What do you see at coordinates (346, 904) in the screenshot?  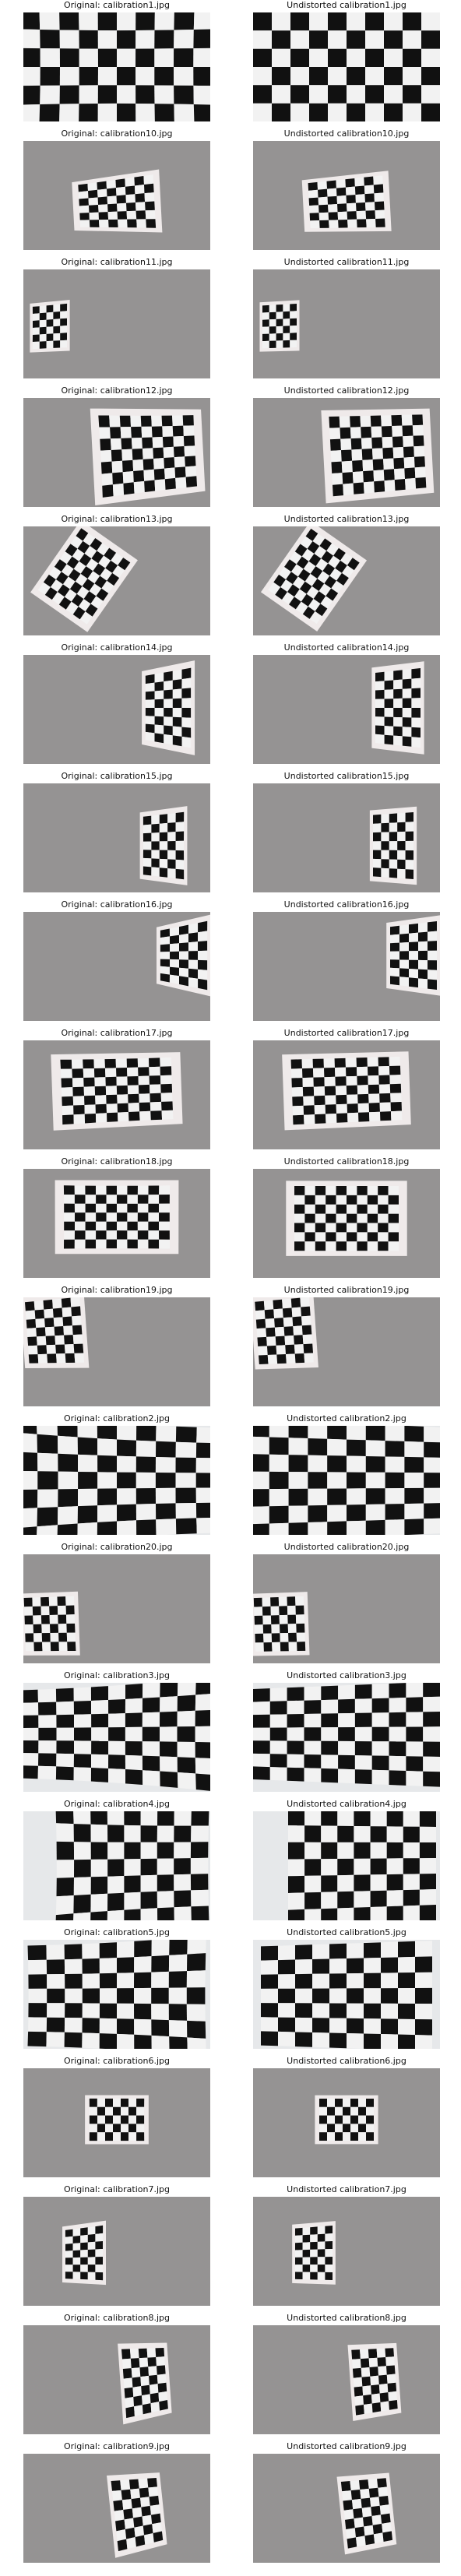 I see `undistorted-caption: Undistorted calibration16.jpg` at bounding box center [346, 904].